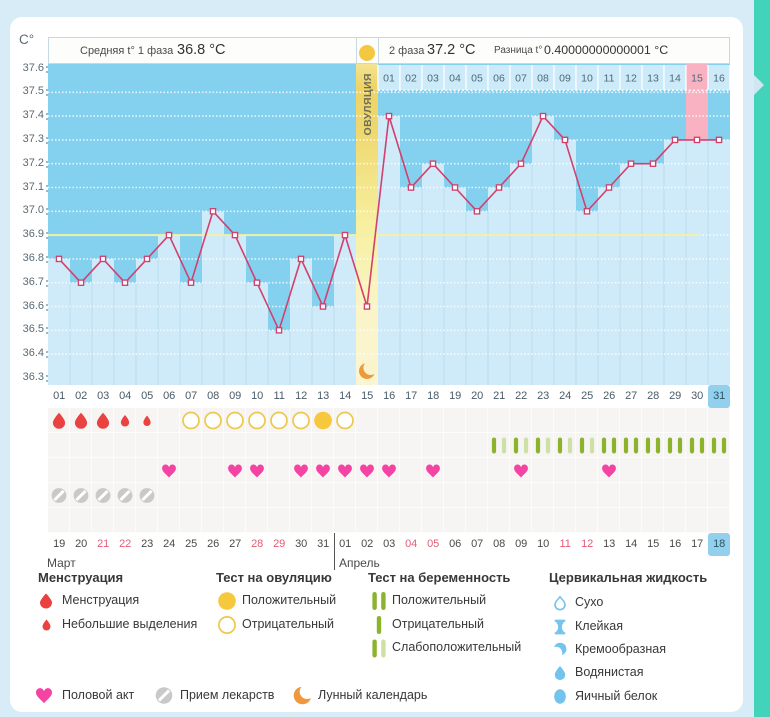 The image size is (770, 717). I want to click on svg-text: 12, so click(631, 79).